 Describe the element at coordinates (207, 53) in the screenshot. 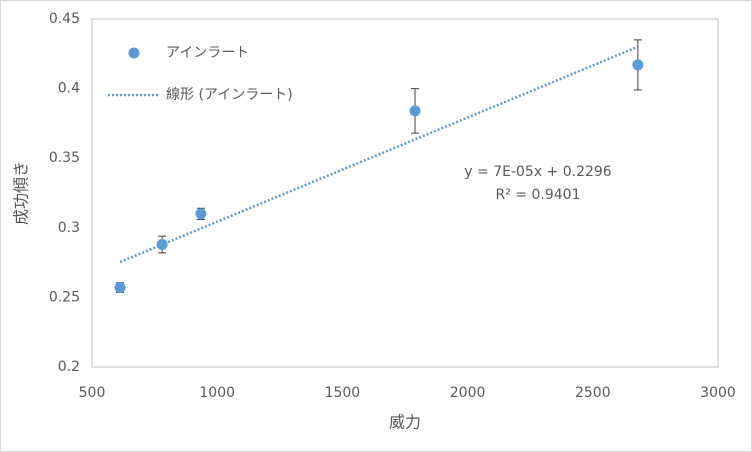

I see `legend-label: アインラート` at that location.